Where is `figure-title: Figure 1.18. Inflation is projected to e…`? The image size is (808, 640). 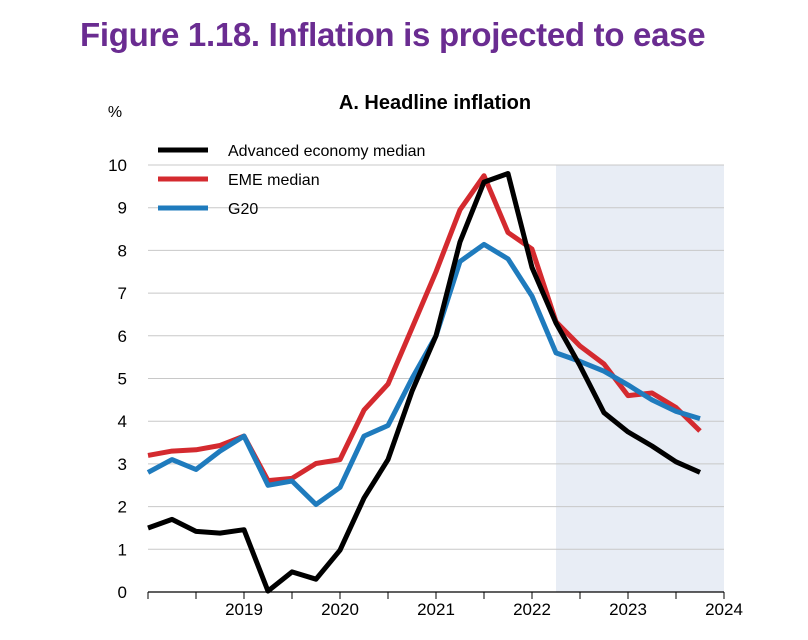 figure-title: Figure 1.18. Inflation is projected to e… is located at coordinates (393, 34).